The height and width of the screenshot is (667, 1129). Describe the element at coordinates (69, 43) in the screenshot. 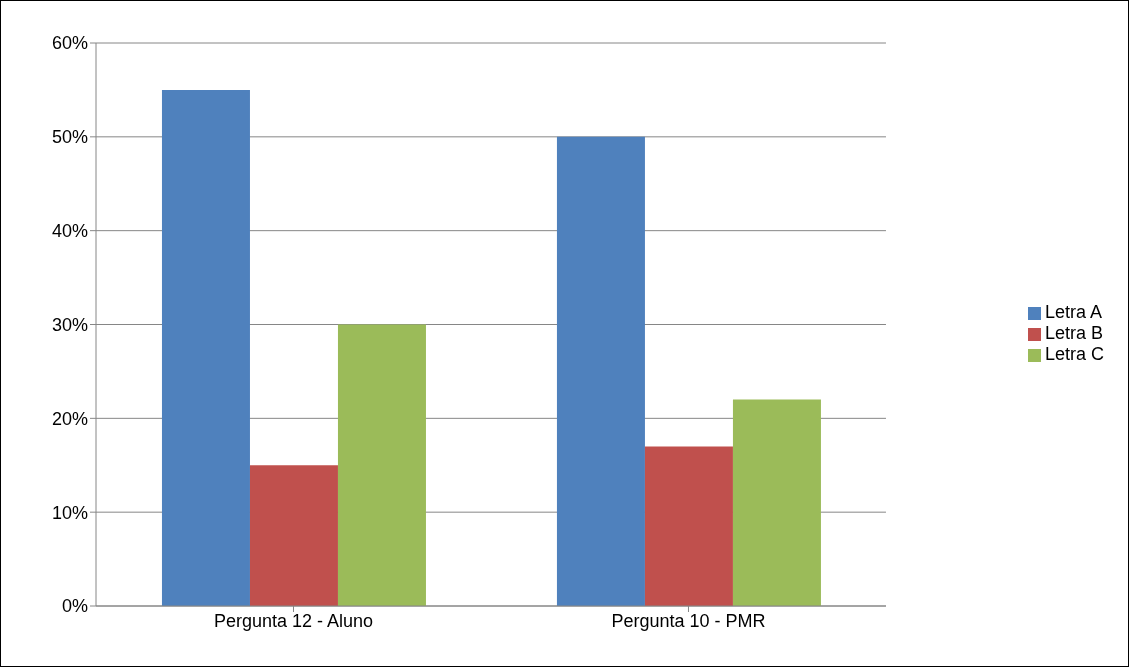

I see `y-tick-label: 60%` at that location.